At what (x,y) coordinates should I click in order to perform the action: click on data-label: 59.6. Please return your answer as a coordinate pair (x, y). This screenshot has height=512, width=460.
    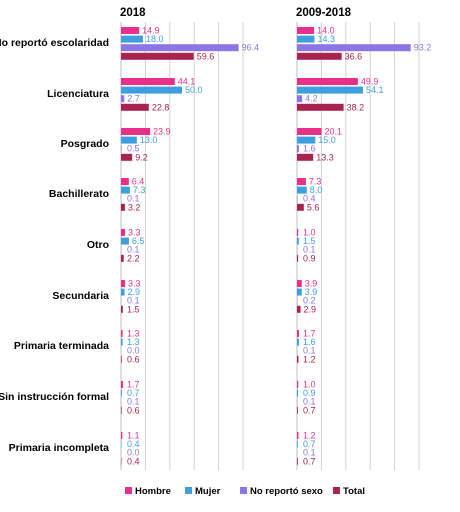
    Looking at the image, I should click on (206, 56).